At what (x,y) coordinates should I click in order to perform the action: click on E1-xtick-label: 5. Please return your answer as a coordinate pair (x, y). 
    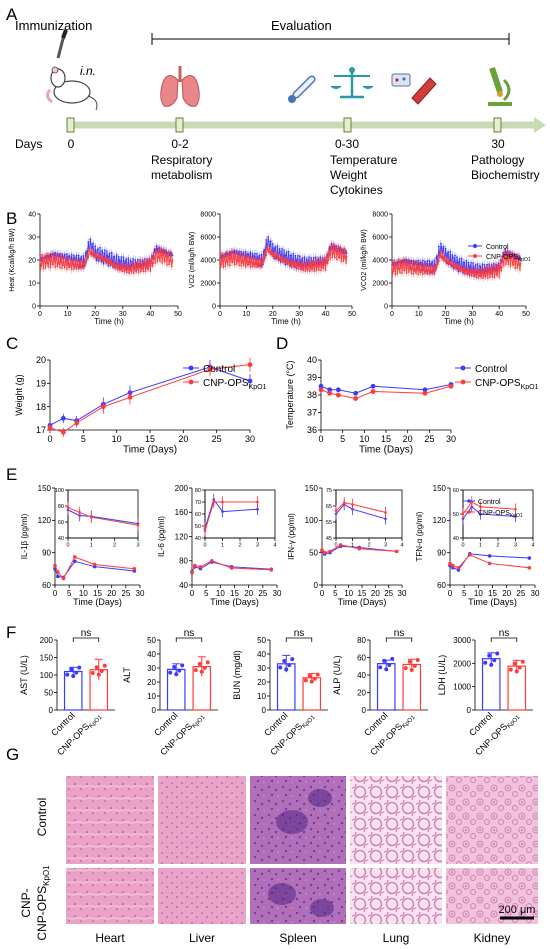
    Looking at the image, I should click on (69, 593).